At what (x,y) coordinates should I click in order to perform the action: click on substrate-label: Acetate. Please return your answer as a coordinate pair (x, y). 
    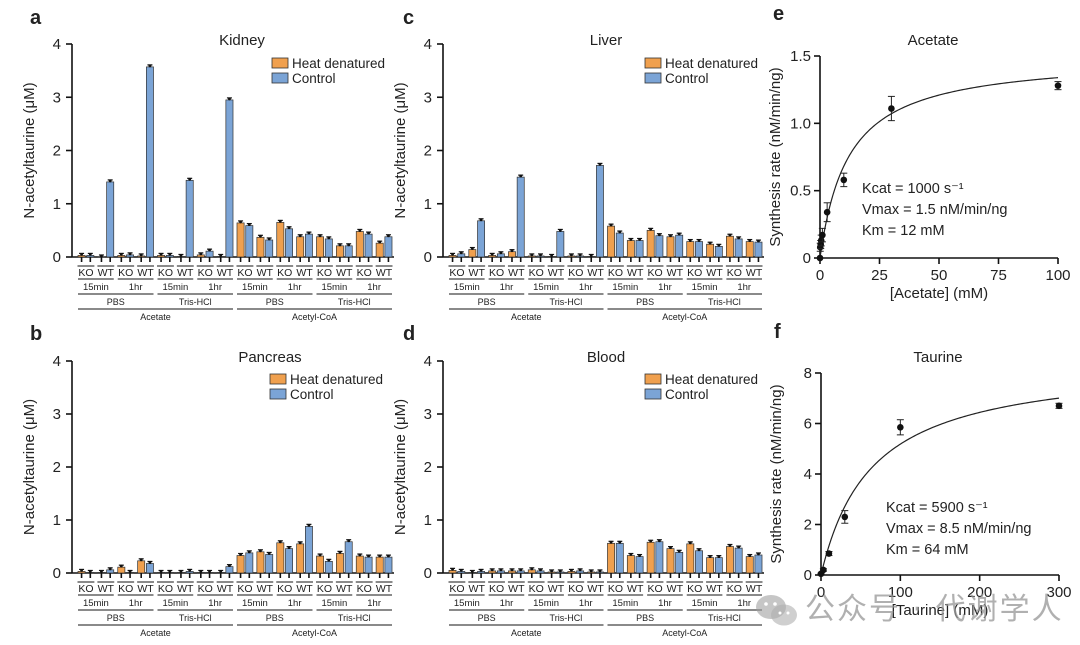
    Looking at the image, I should click on (526, 317).